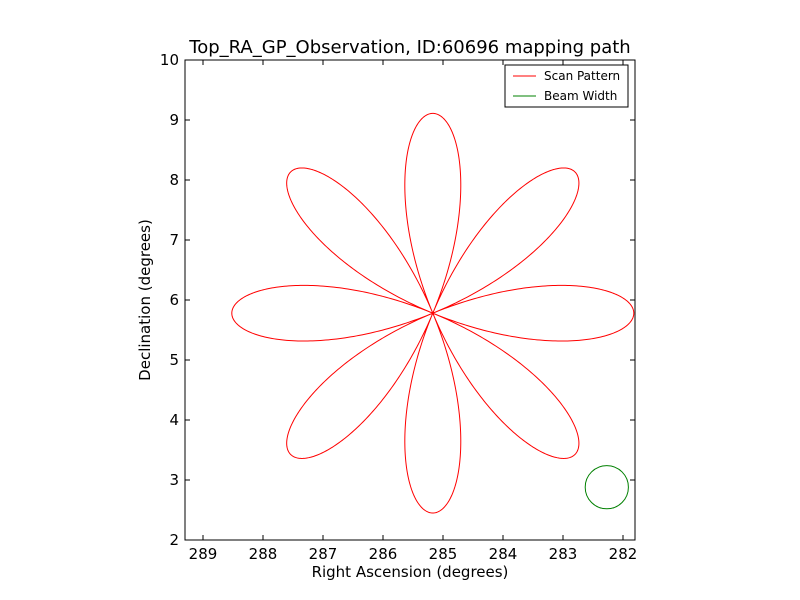 The width and height of the screenshot is (800, 600). I want to click on y-tick-label: 7, so click(174, 240).